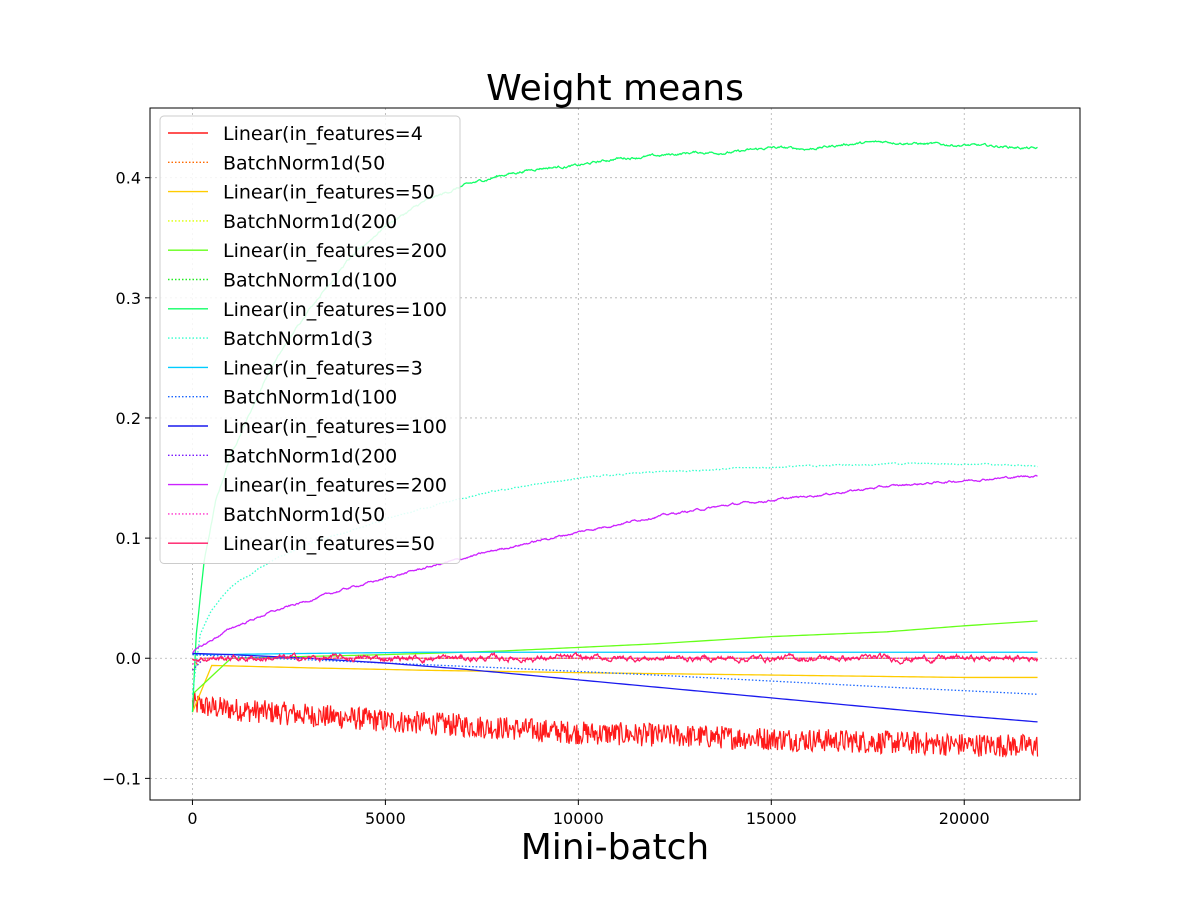  What do you see at coordinates (578, 818) in the screenshot?
I see `x-tick-label: 10000` at bounding box center [578, 818].